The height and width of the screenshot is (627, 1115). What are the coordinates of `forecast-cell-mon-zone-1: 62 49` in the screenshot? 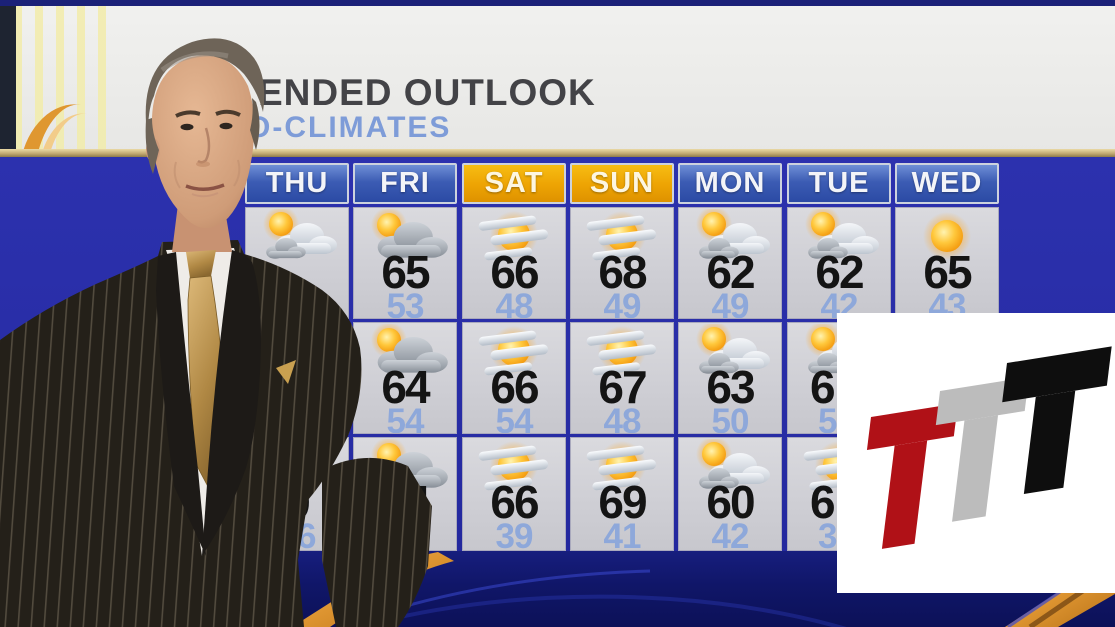 It's located at (730, 263).